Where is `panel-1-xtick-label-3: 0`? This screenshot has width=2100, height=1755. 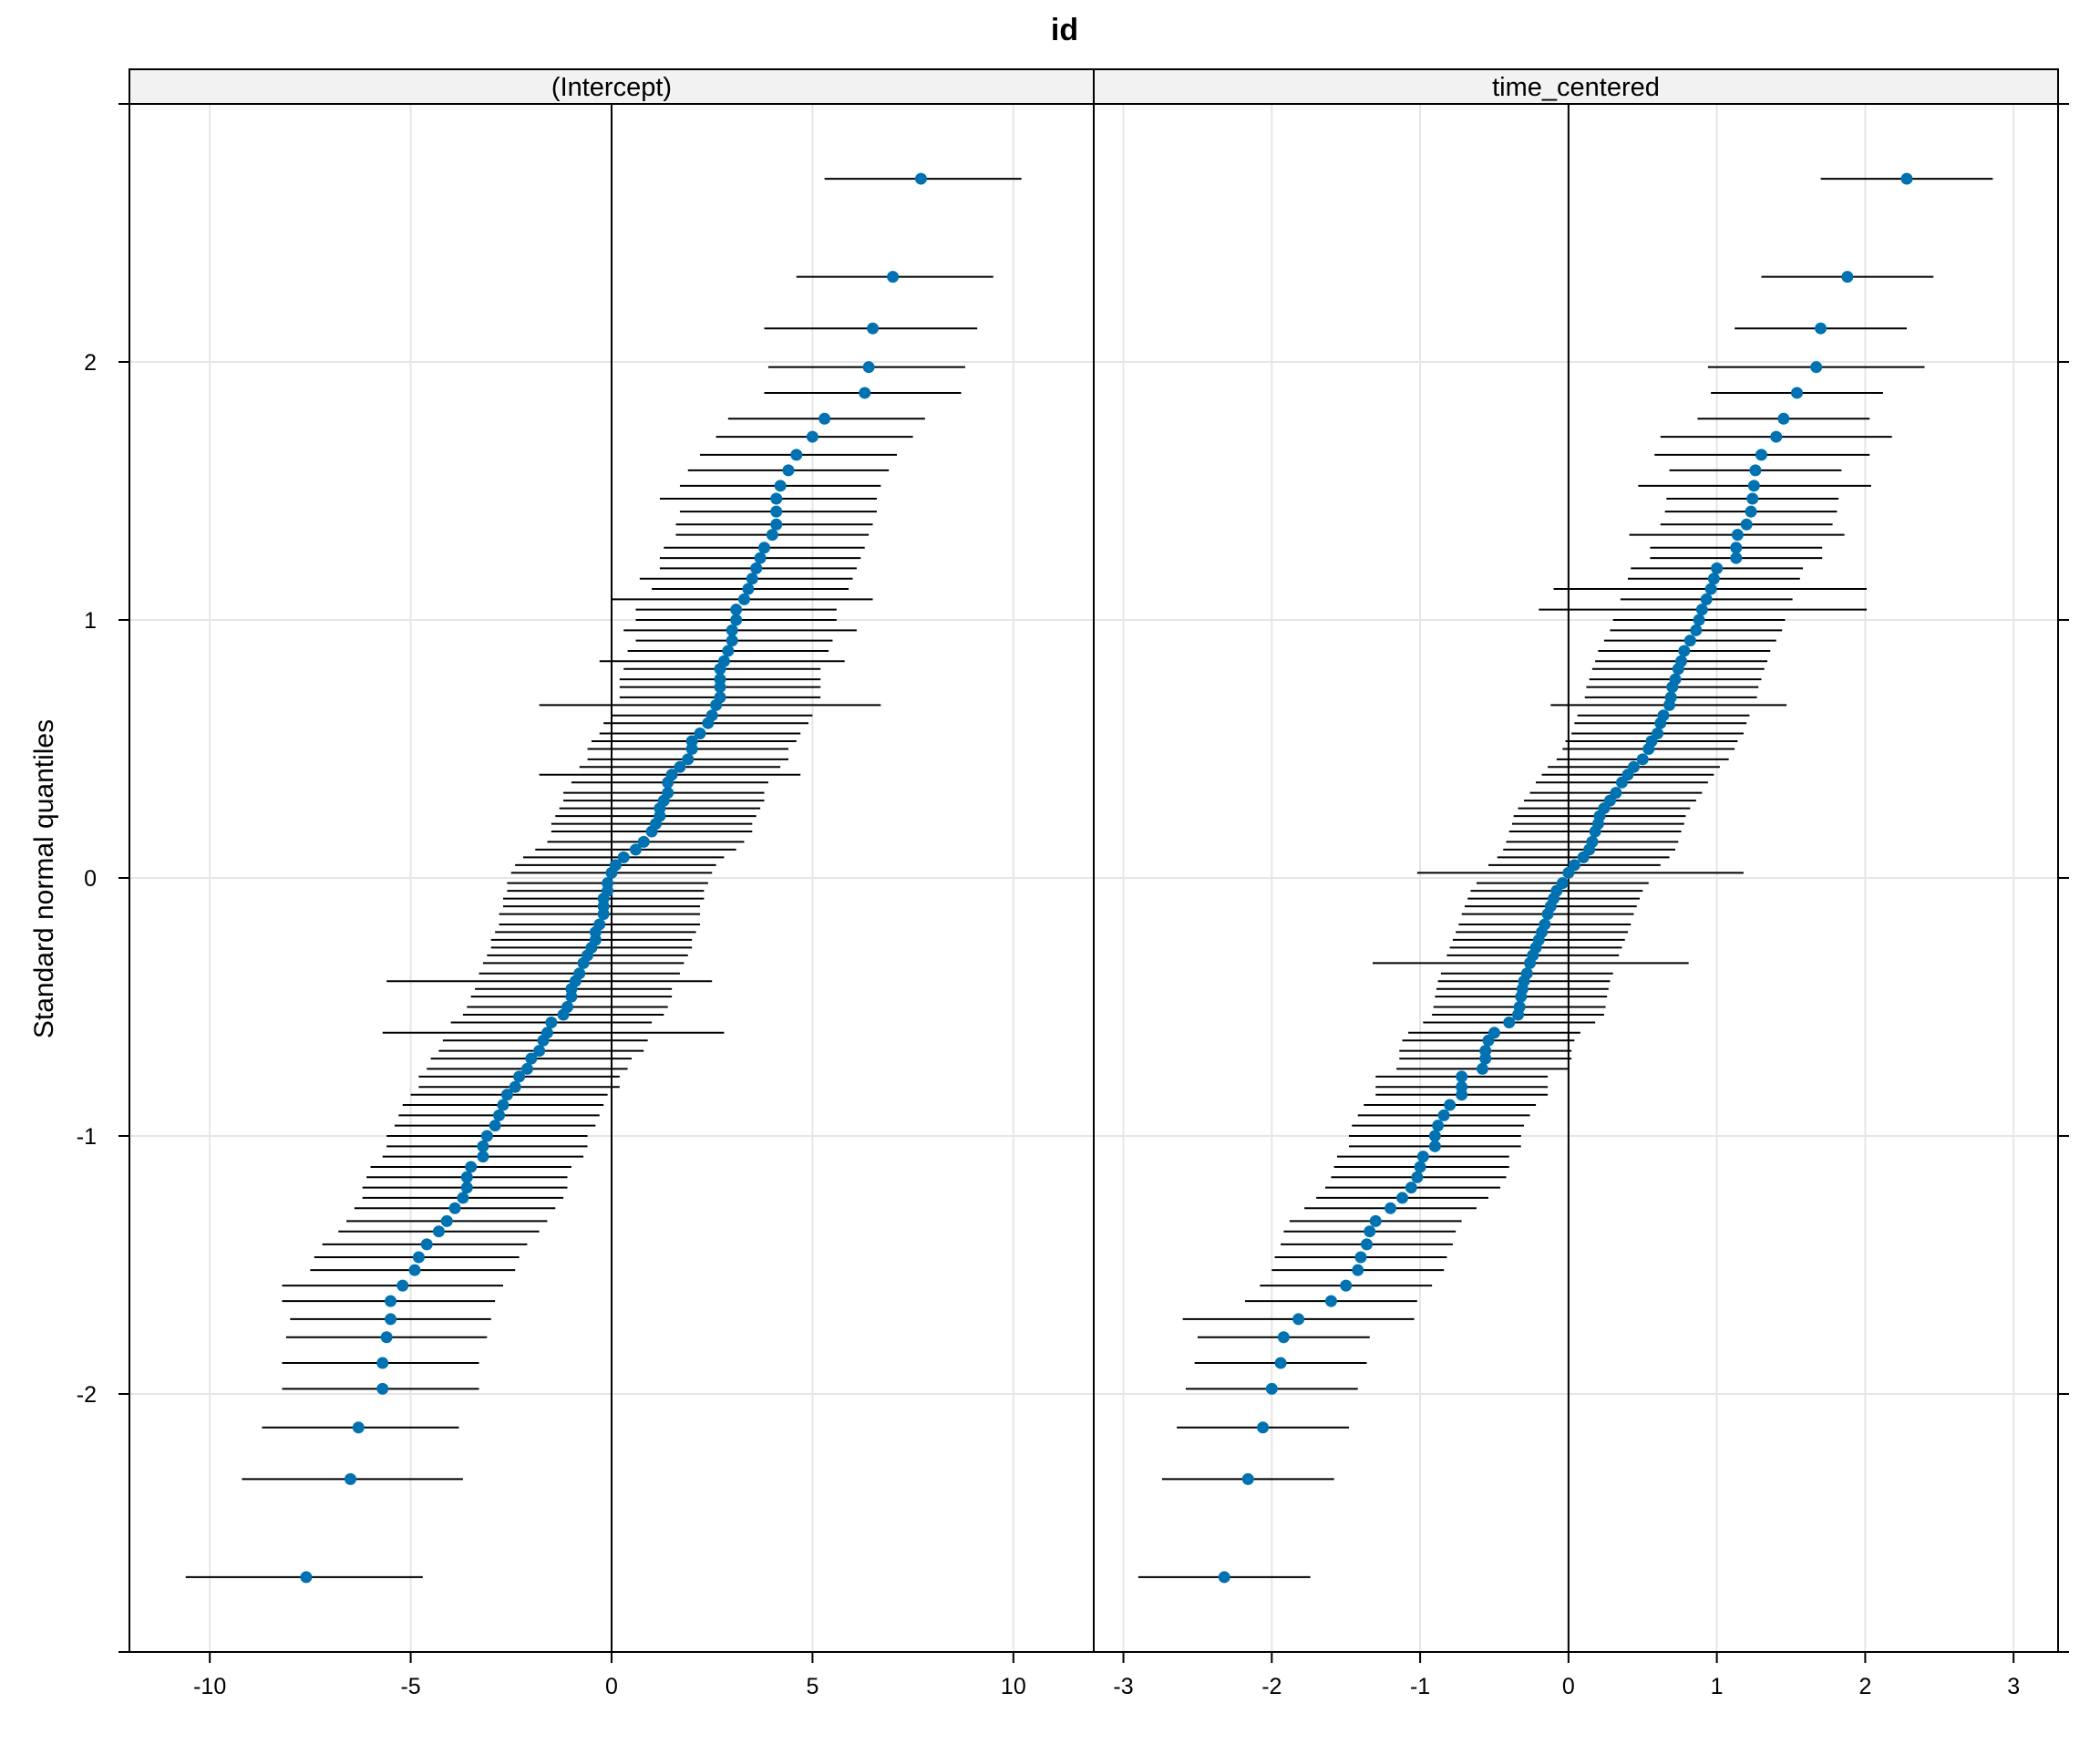 panel-1-xtick-label-3: 0 is located at coordinates (1569, 1686).